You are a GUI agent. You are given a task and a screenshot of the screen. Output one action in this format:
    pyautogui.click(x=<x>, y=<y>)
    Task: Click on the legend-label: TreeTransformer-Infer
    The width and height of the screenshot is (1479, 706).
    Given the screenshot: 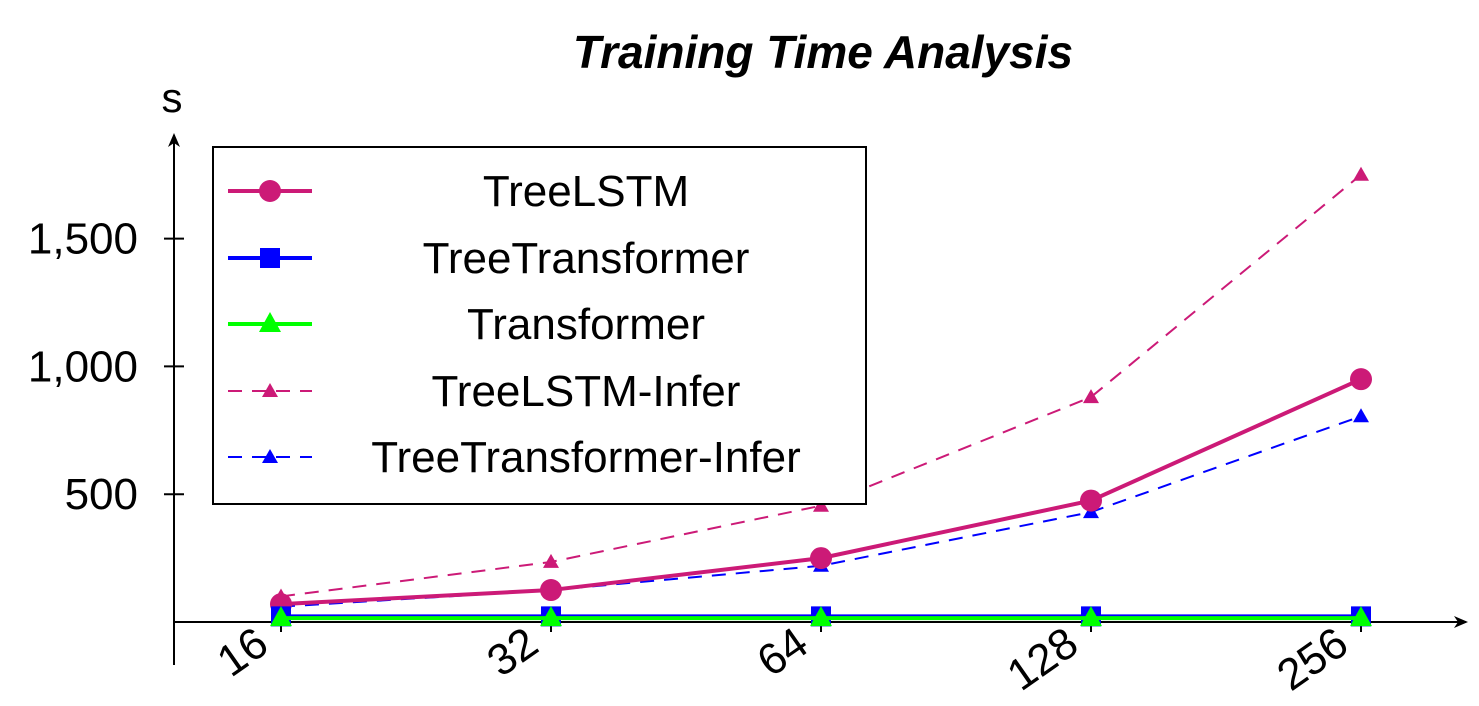 What is the action you would take?
    pyautogui.click(x=586, y=457)
    